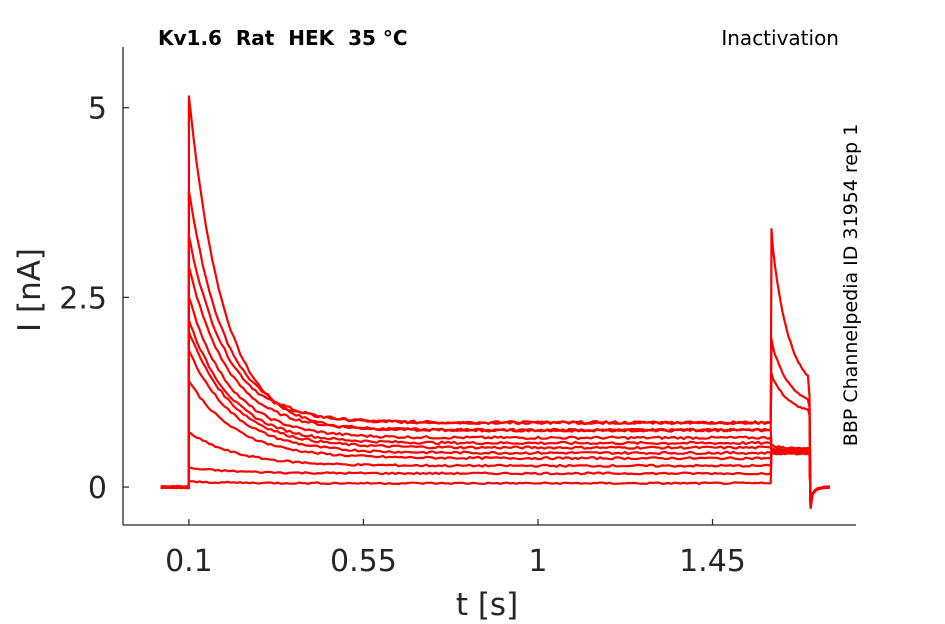  Describe the element at coordinates (83, 298) in the screenshot. I see `y-tick-label: 2.5` at that location.